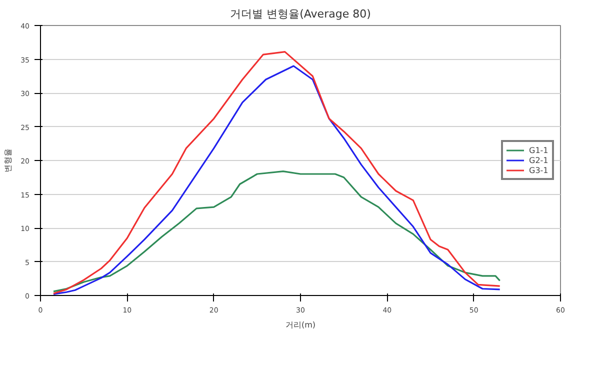  Describe the element at coordinates (8, 160) in the screenshot. I see `y-axis-title: 변형율` at that location.